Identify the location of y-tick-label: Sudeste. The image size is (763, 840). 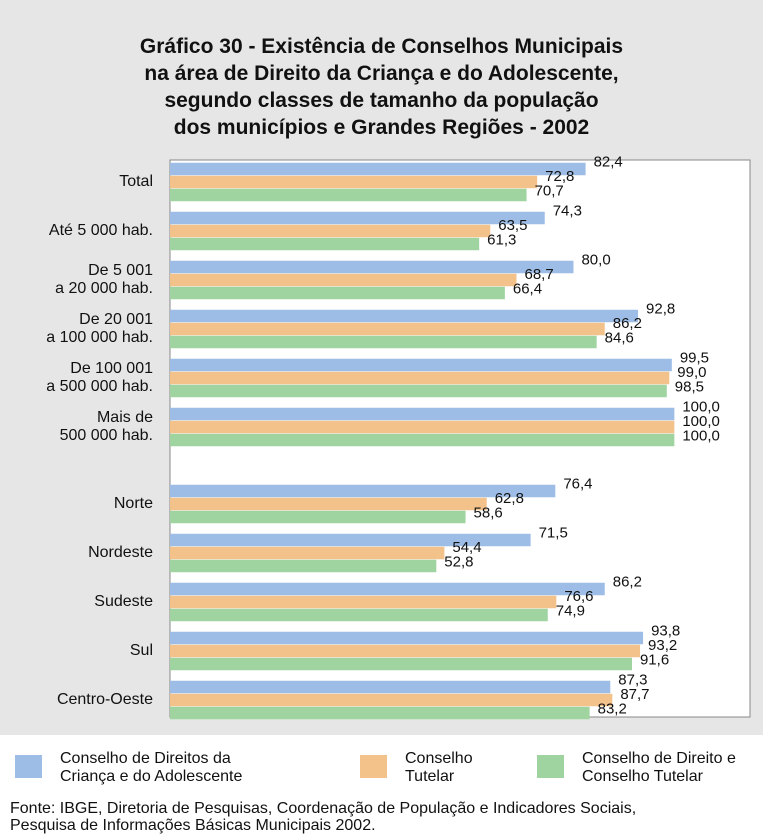
(123, 601).